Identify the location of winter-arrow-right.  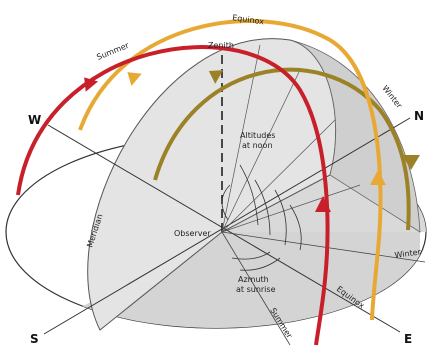
(411, 162).